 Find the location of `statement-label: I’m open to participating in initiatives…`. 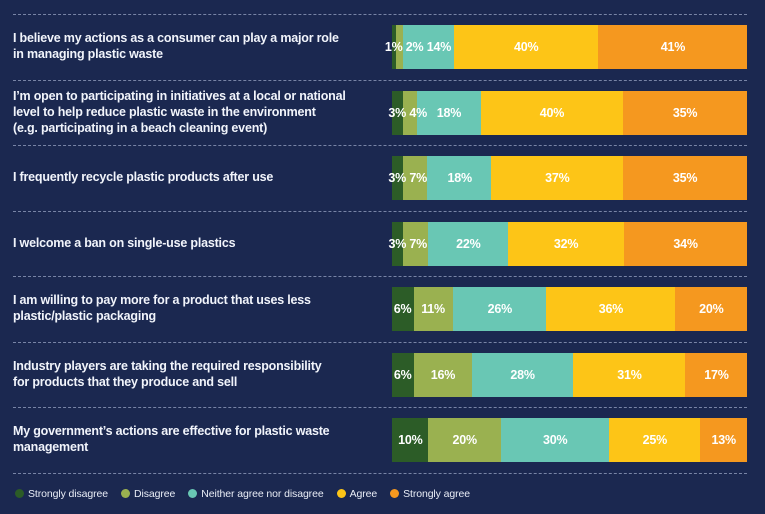

statement-label: I’m open to participating in initiatives… is located at coordinates (179, 111).